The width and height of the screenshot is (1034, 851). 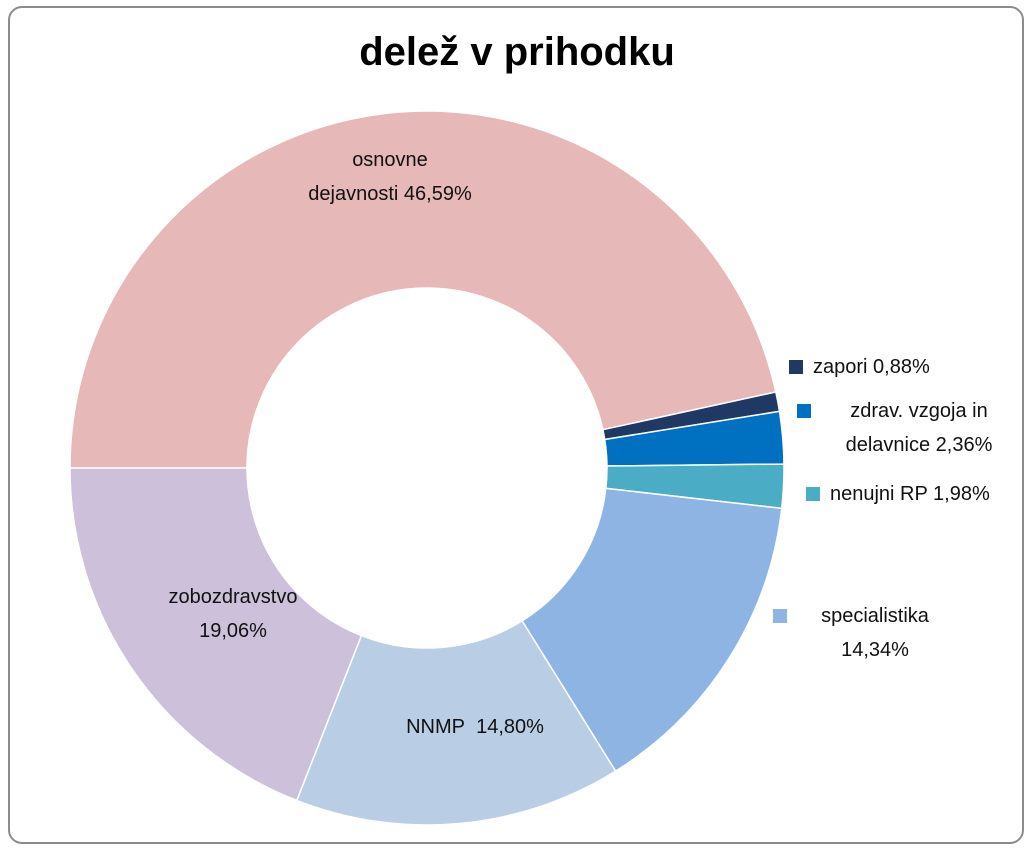 I want to click on data-label: osnovne dejavnosti 46,59%, so click(x=390, y=177).